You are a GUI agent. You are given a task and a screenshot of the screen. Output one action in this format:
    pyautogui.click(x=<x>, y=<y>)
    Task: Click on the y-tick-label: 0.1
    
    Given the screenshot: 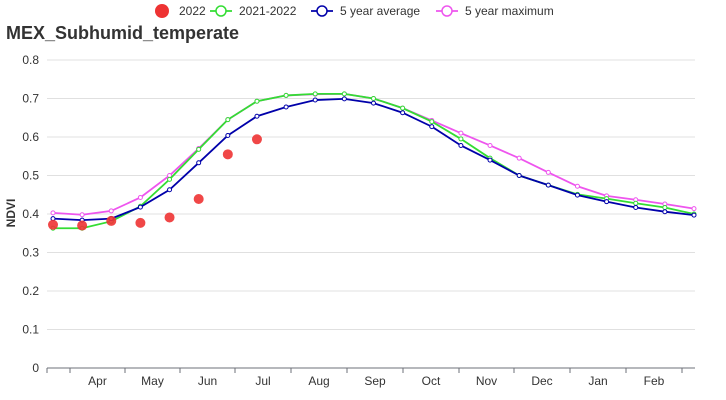 What is the action you would take?
    pyautogui.click(x=30, y=330)
    